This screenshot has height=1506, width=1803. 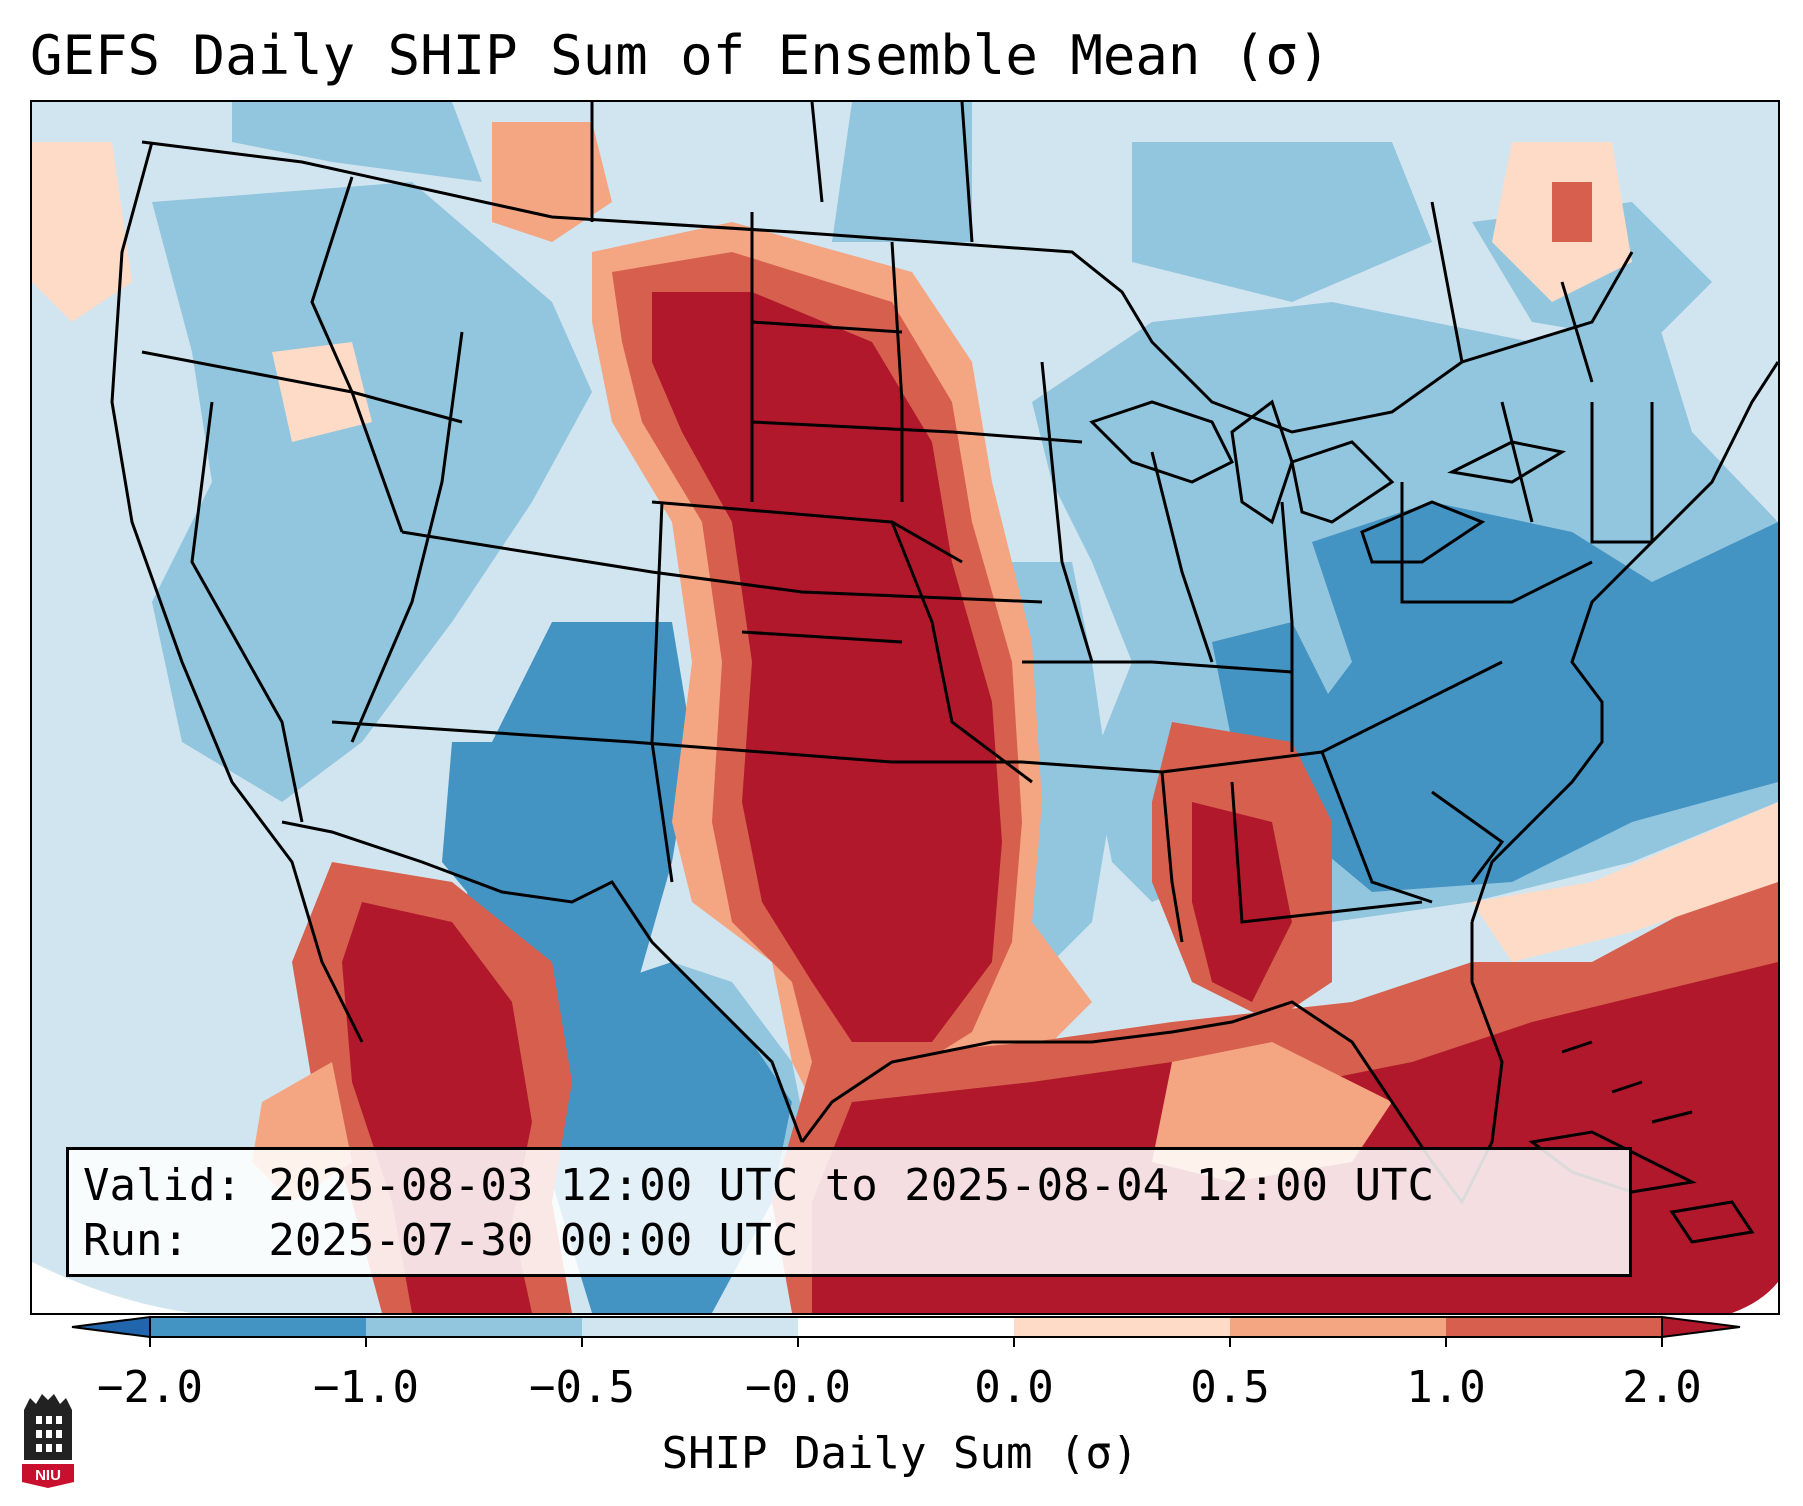 I want to click on colorbar-tick-label: −0.5, so click(x=582, y=1387).